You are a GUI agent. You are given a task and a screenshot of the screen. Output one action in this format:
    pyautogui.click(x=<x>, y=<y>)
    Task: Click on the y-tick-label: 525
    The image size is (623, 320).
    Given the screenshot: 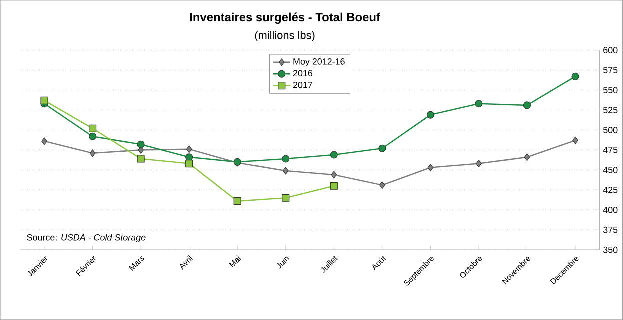 What is the action you would take?
    pyautogui.click(x=611, y=110)
    